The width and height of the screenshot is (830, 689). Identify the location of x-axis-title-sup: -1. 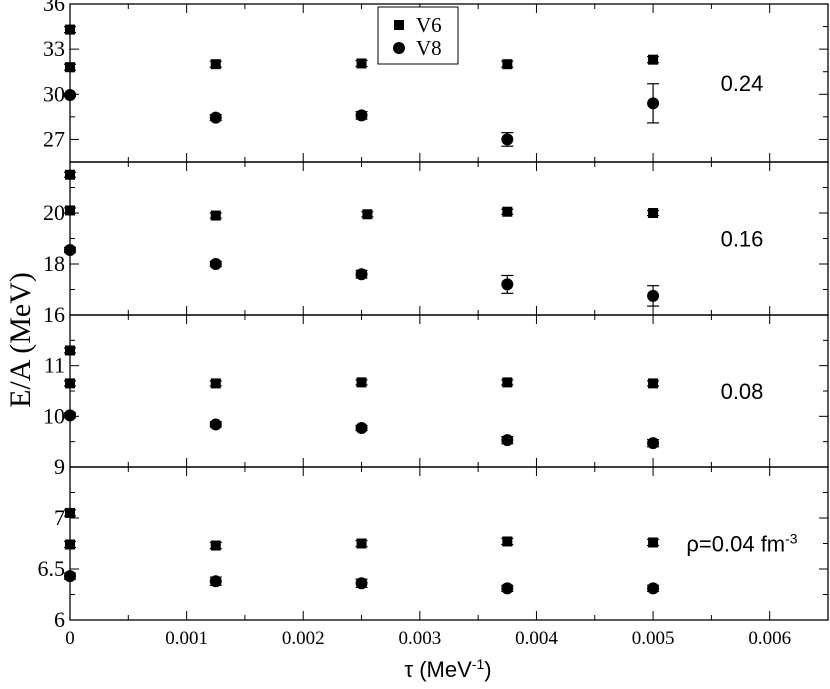
(478, 664).